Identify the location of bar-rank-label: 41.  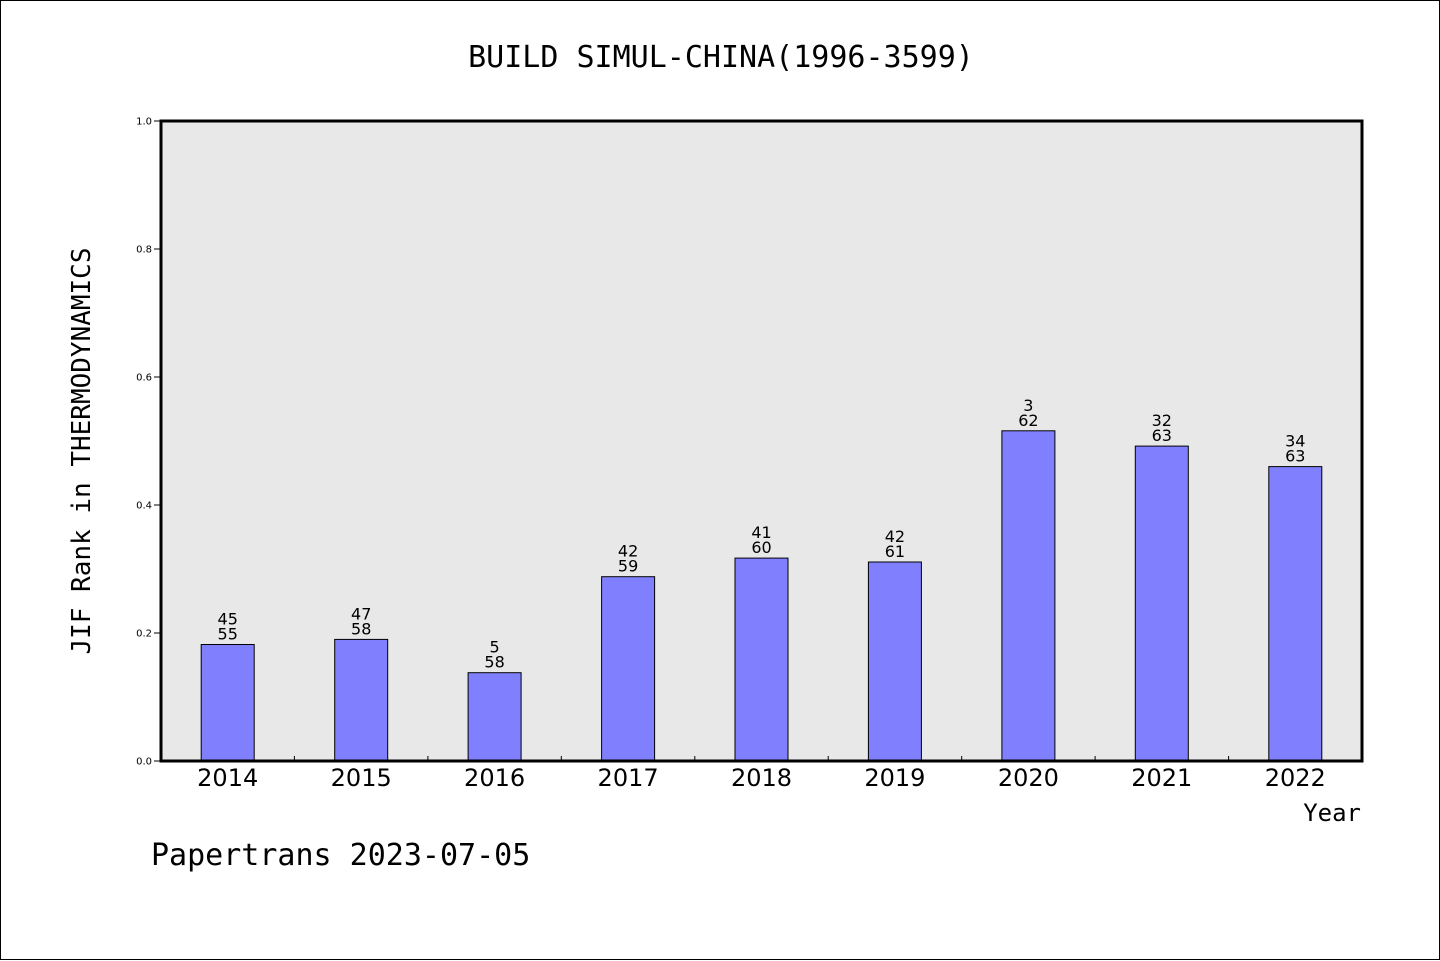
(761, 532).